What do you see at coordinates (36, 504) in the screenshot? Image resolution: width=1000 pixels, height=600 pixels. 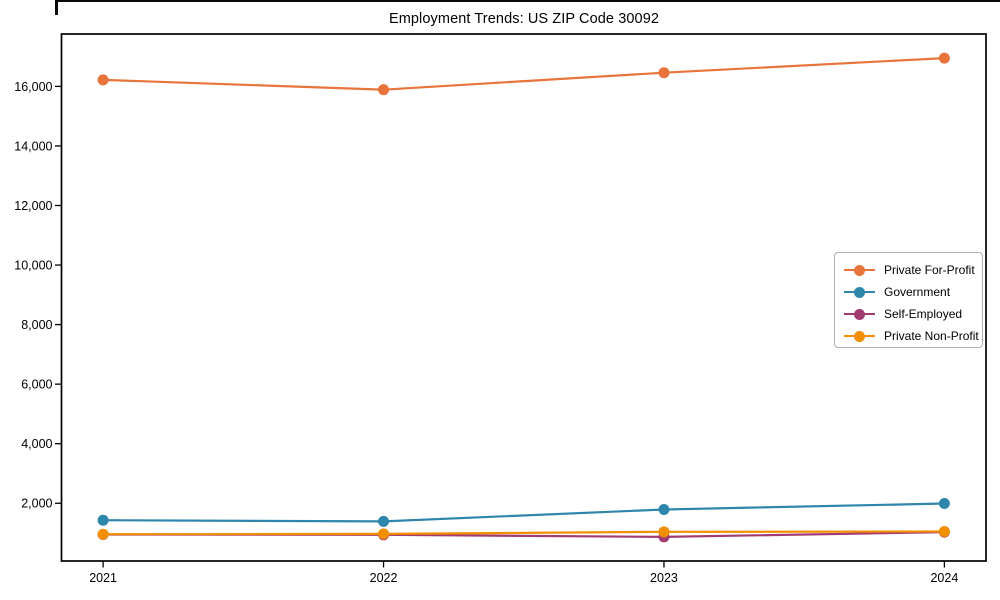 I see `y-axis-tick-label: 2,000` at bounding box center [36, 504].